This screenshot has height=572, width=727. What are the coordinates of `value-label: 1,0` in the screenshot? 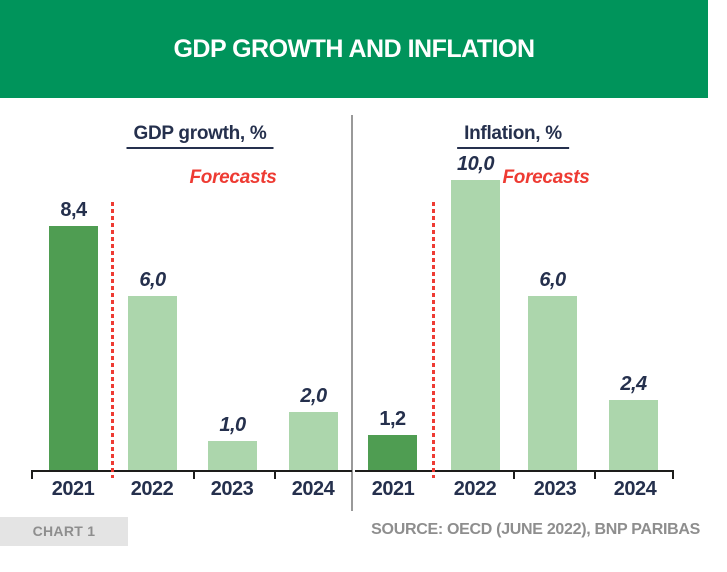 It's located at (232, 425).